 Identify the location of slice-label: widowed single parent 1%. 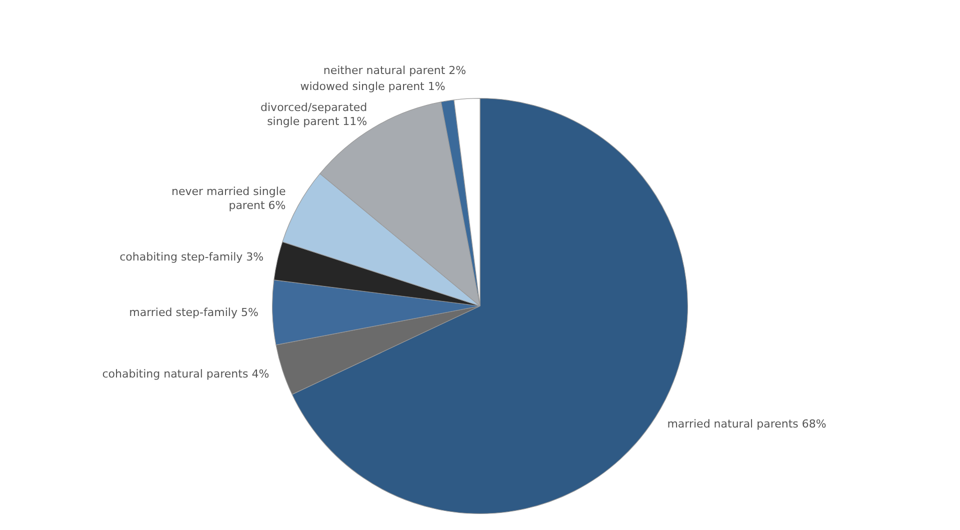
(373, 86).